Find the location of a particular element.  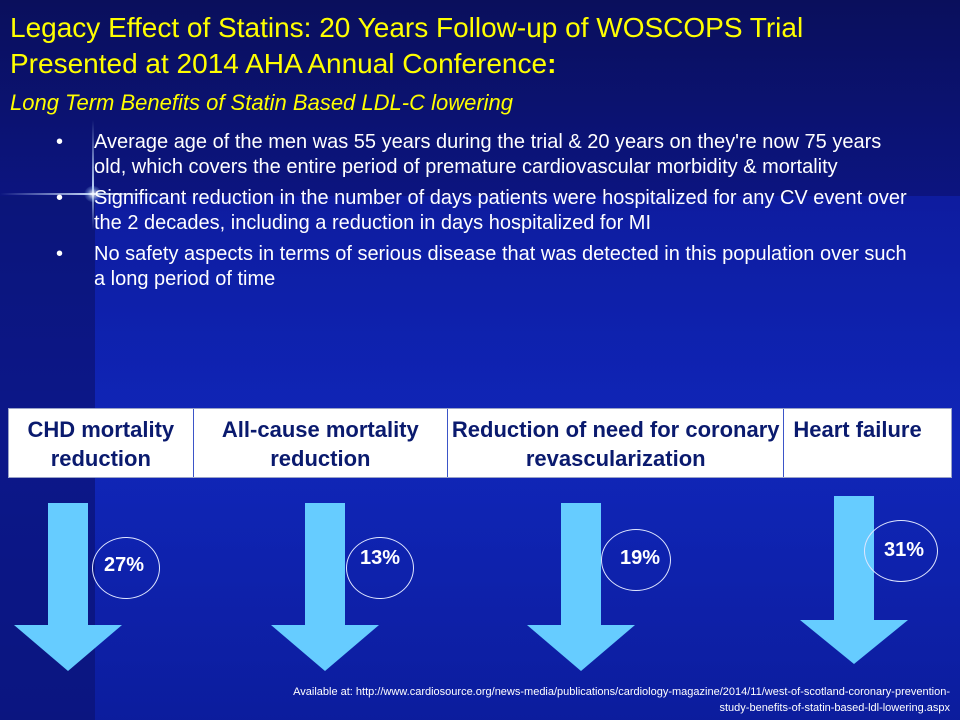

light-flare-center is located at coordinates (93, 194).